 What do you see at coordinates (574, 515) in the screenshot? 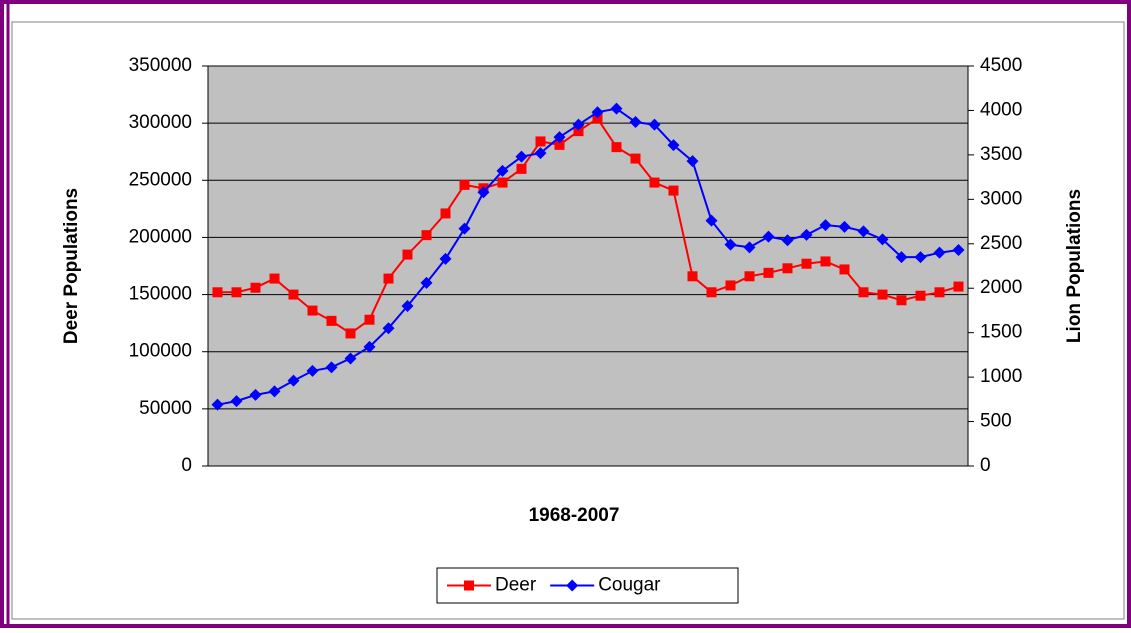
I see `x-axis-title: 1968-2007` at bounding box center [574, 515].